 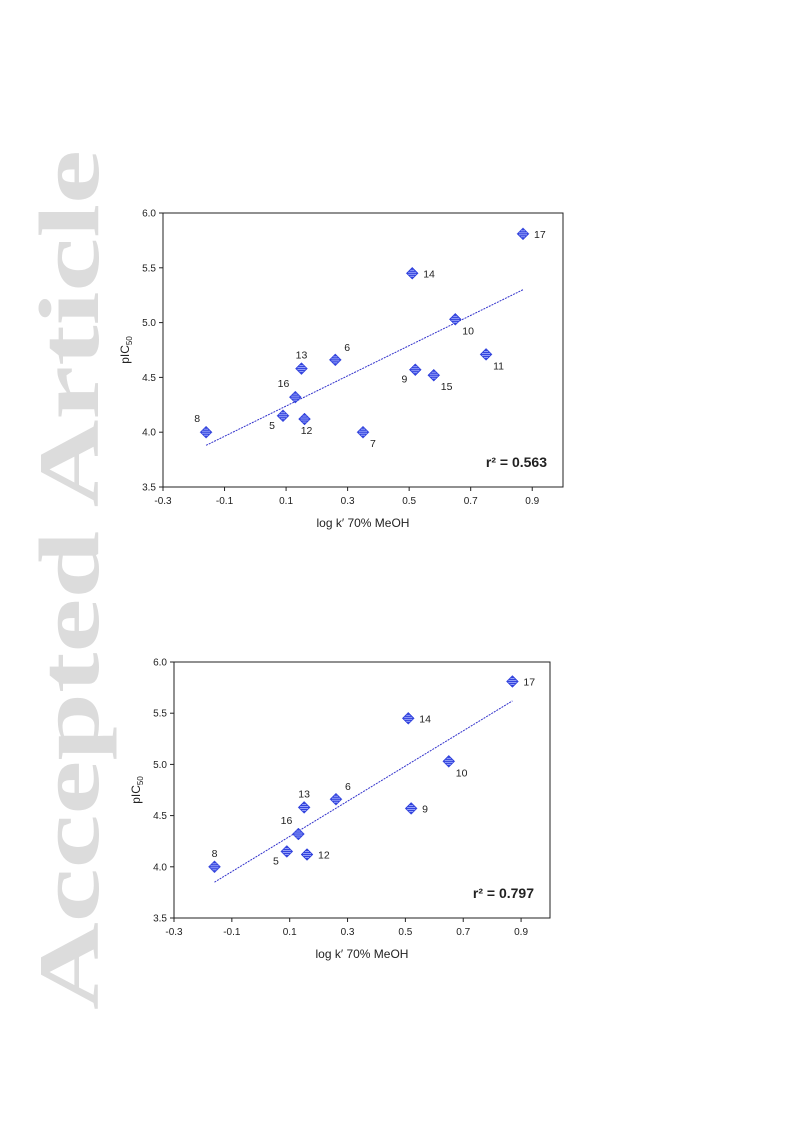 What do you see at coordinates (290, 932) in the screenshot?
I see `x-tick-label: 0.1` at bounding box center [290, 932].